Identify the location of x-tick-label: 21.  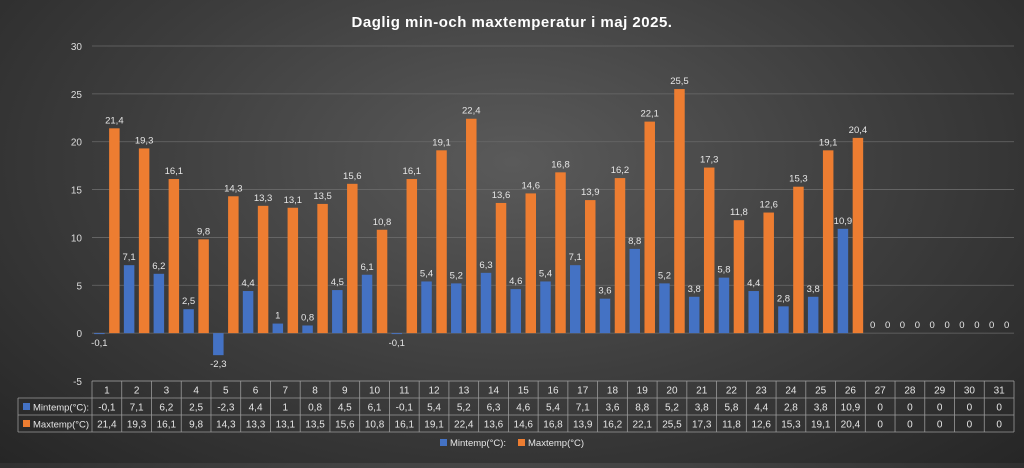
(702, 391).